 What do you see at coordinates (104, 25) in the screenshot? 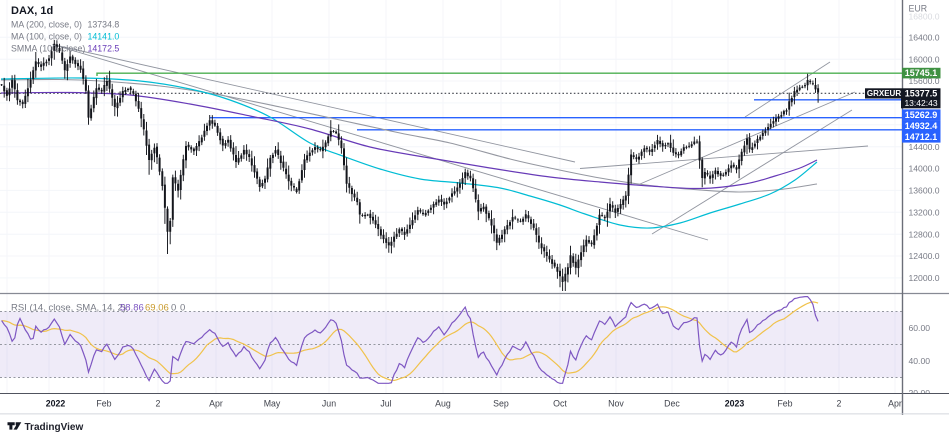
I see `svg-text: 13734.8` at bounding box center [104, 25].